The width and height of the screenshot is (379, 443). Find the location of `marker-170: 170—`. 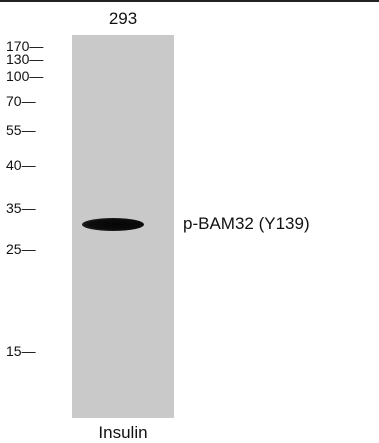

marker-170: 170— is located at coordinates (25, 46).